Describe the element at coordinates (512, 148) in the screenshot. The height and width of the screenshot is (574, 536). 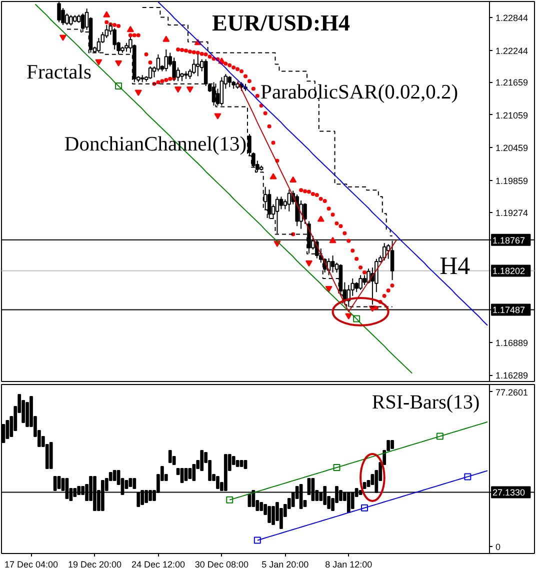
I see `y-tick-label: 1.20459` at that location.